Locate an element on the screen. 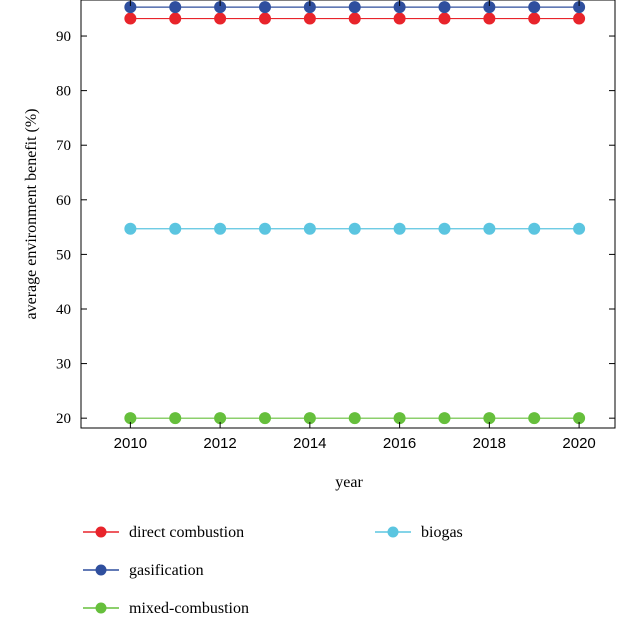  series-direct-combustion is located at coordinates (355, 18).